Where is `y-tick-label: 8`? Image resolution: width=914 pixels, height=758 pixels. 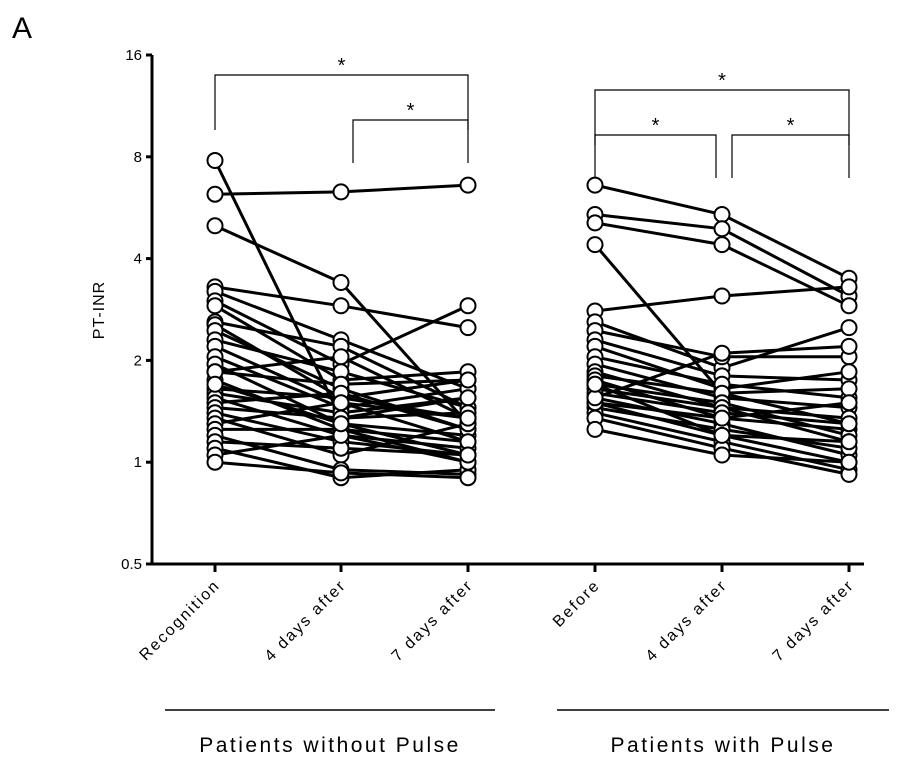 y-tick-label: 8 is located at coordinates (138, 157).